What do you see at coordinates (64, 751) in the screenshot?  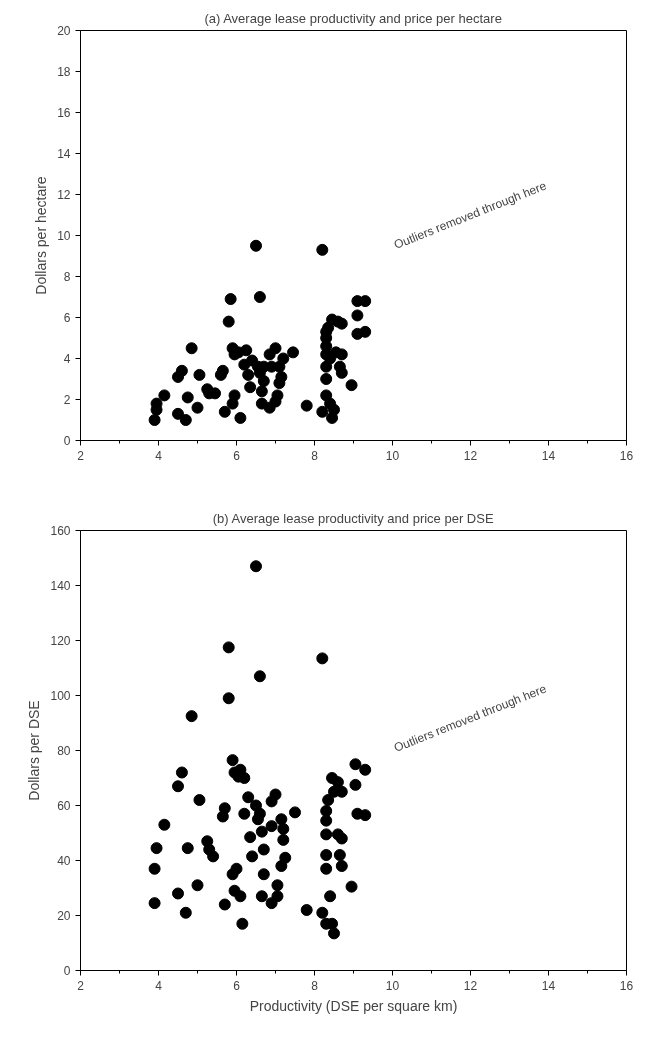 I see `y-tick-label: 80` at bounding box center [64, 751].